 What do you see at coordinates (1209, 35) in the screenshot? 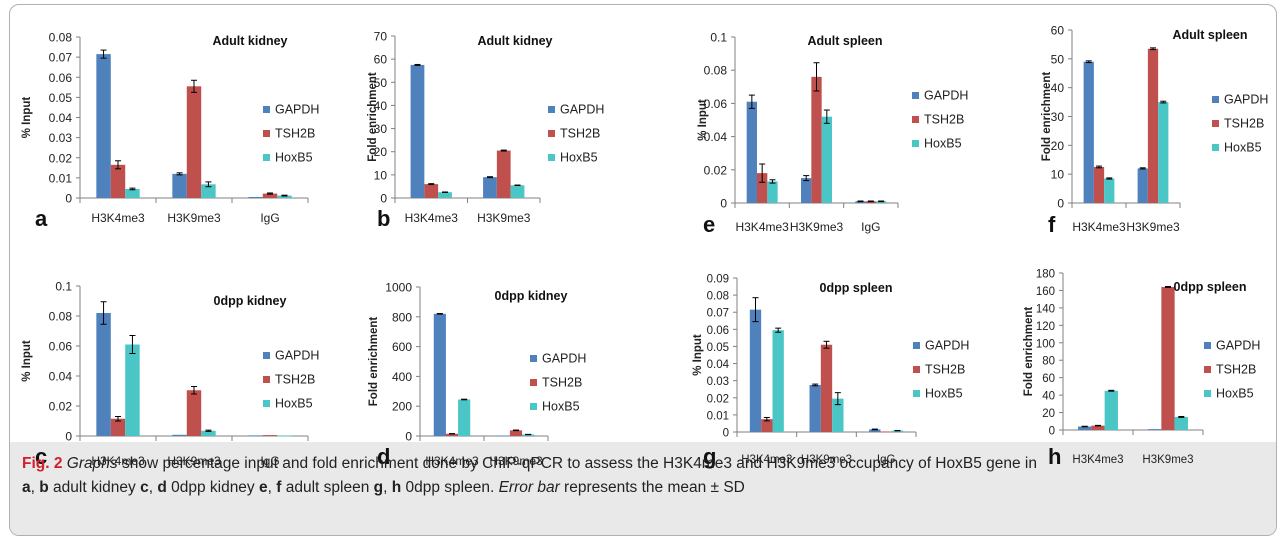
I see `chart-title: Adult spleen` at bounding box center [1209, 35].